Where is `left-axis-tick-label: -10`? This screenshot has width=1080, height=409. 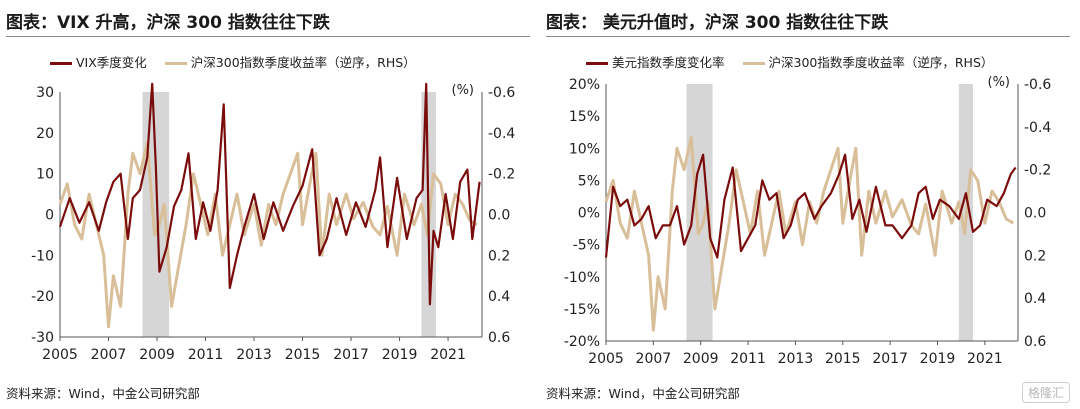
left-axis-tick-label: -10 is located at coordinates (42, 256).